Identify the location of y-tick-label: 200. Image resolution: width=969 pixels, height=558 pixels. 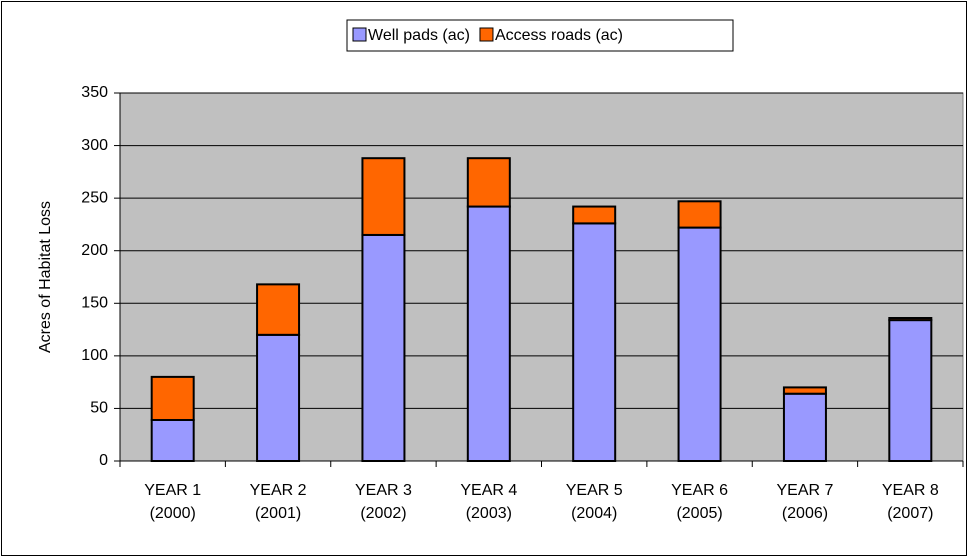
(94, 250).